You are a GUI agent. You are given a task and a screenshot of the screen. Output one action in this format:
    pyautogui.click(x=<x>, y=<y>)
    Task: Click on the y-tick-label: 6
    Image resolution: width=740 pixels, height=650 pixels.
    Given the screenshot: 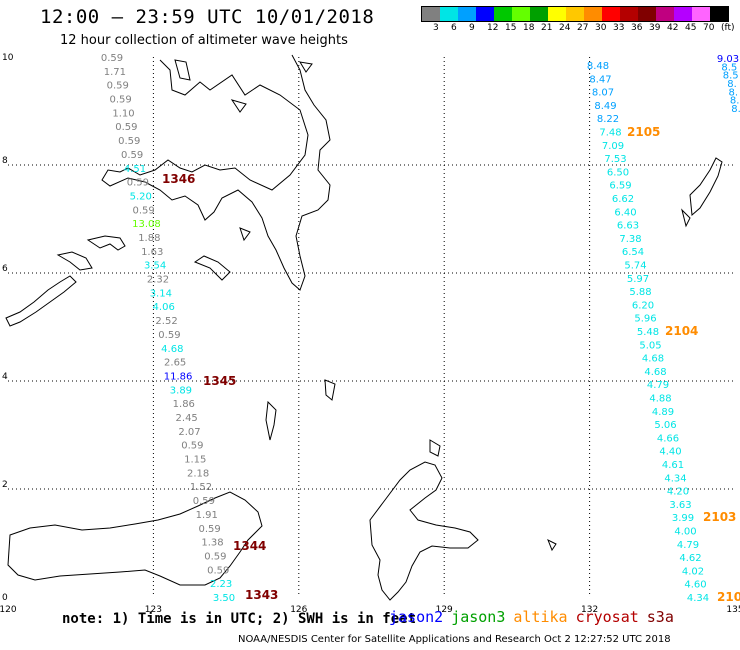 What is the action you would take?
    pyautogui.click(x=5, y=269)
    